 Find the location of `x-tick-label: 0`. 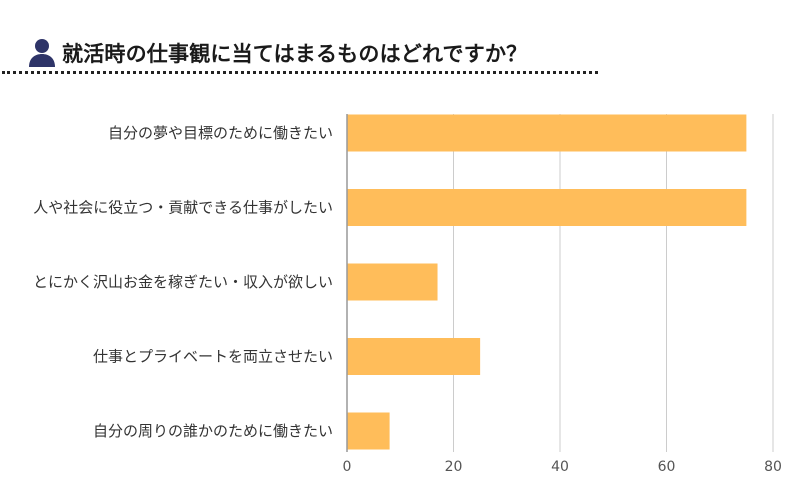

x-tick-label: 0 is located at coordinates (347, 467).